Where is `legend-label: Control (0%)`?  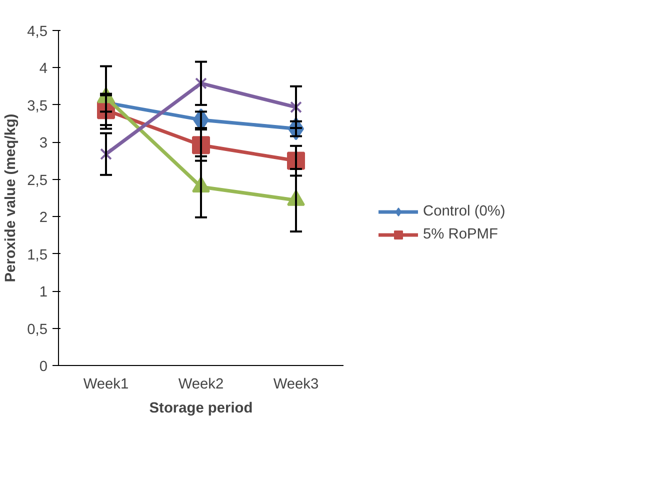
legend-label: Control (0%) is located at coordinates (464, 212).